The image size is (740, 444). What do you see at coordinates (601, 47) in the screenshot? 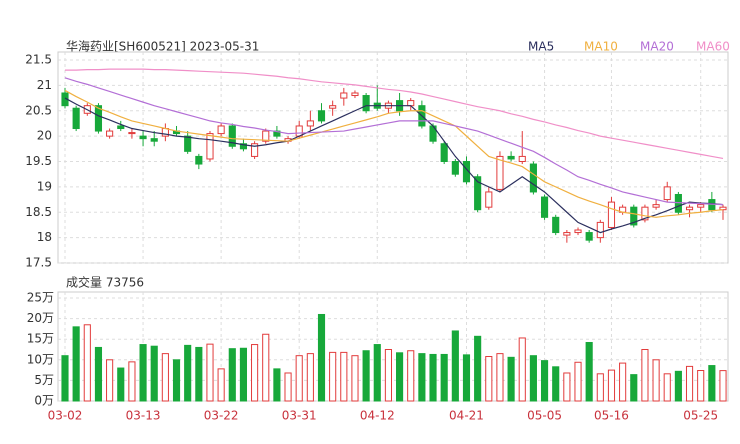
I see `legend-label: MA10` at bounding box center [601, 47].